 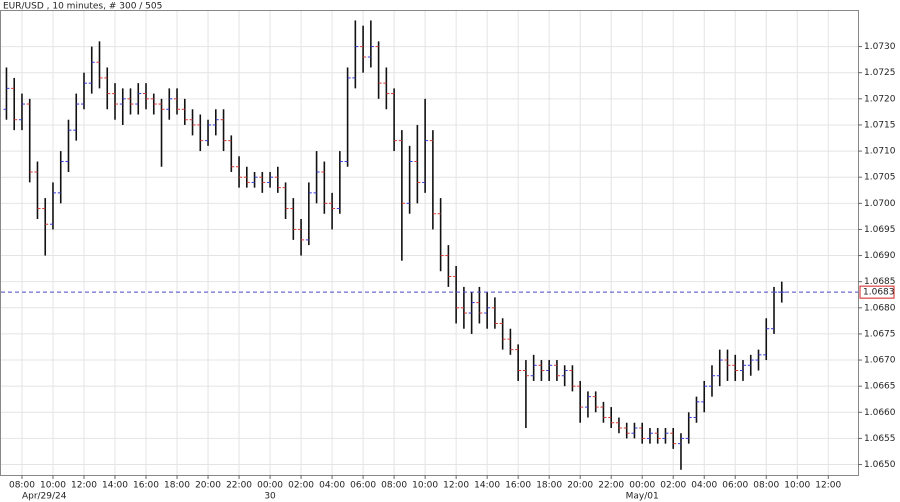 What do you see at coordinates (880, 230) in the screenshot?
I see `y-tick-label: 1.0695` at bounding box center [880, 230].